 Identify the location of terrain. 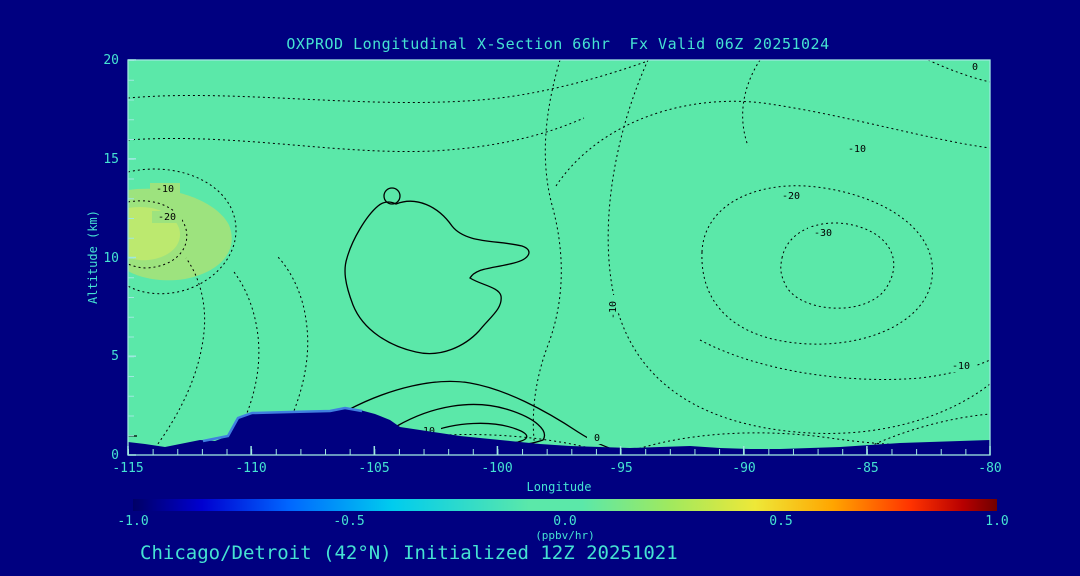
(559, 431).